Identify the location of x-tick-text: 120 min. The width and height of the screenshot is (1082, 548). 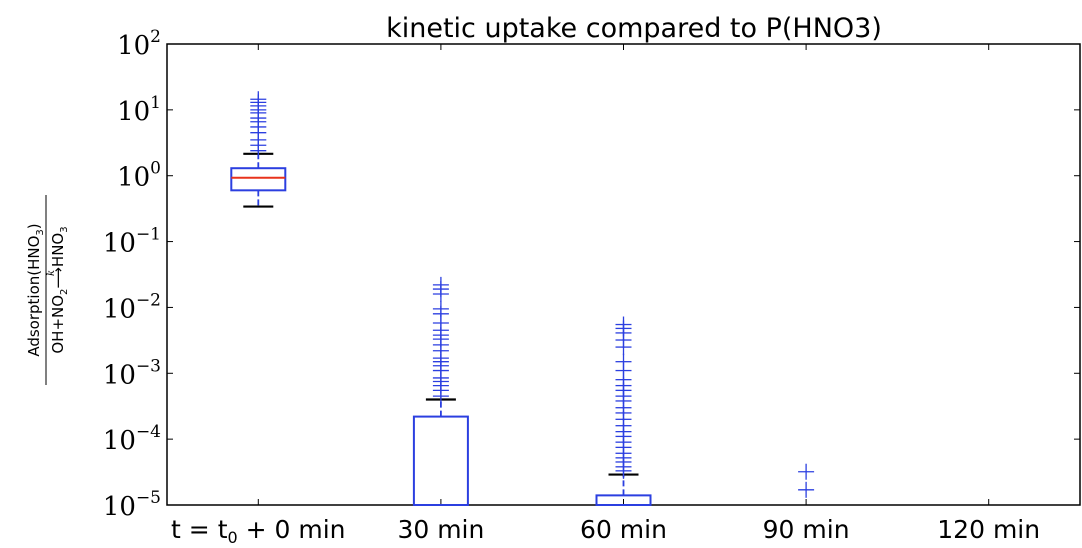
(988, 529).